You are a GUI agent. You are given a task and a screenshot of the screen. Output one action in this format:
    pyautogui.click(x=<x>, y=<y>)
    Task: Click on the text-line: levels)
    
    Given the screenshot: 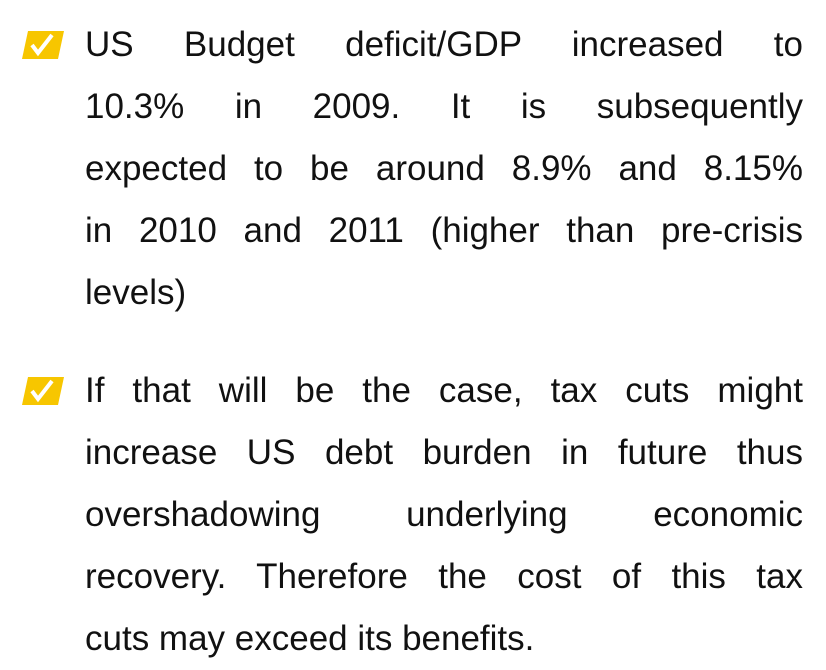 What is the action you would take?
    pyautogui.click(x=136, y=292)
    